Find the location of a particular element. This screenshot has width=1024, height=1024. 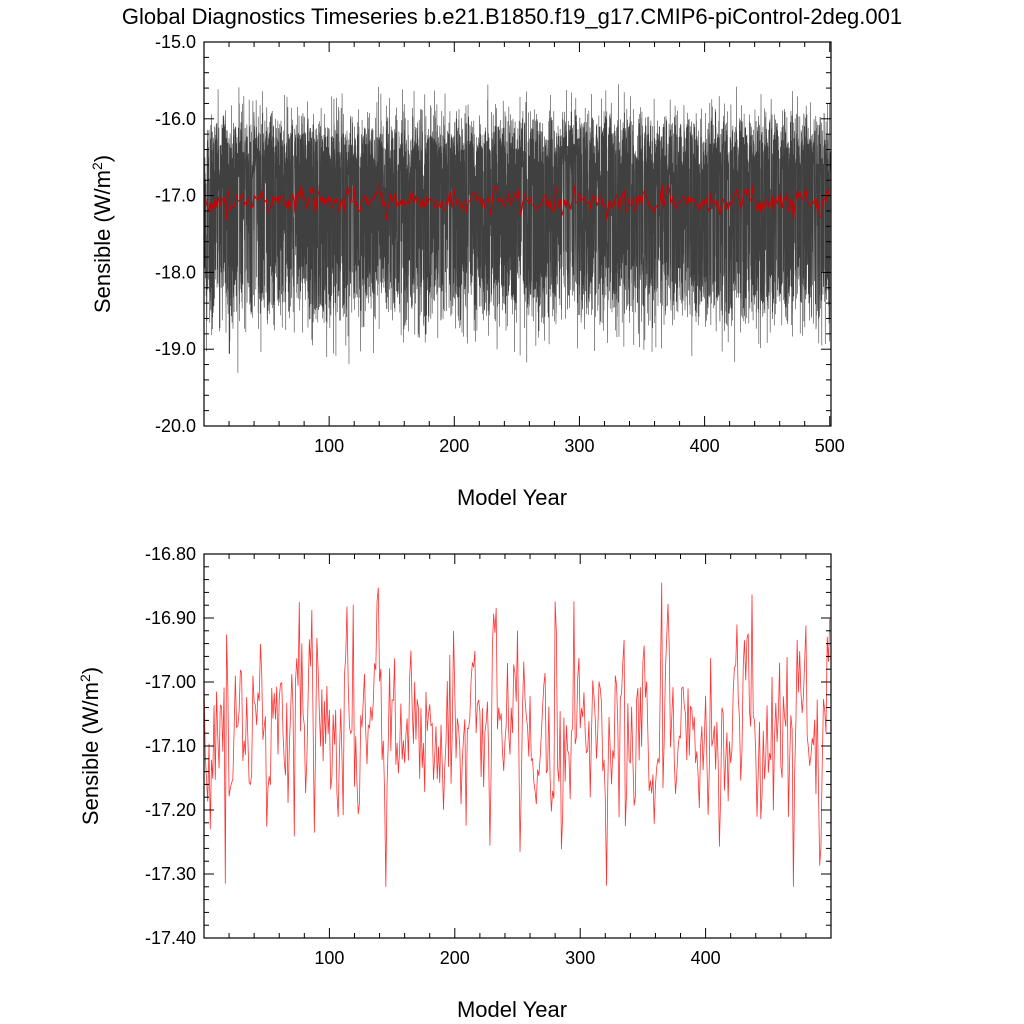

y-tick-label: -17.40 is located at coordinates (170, 938).